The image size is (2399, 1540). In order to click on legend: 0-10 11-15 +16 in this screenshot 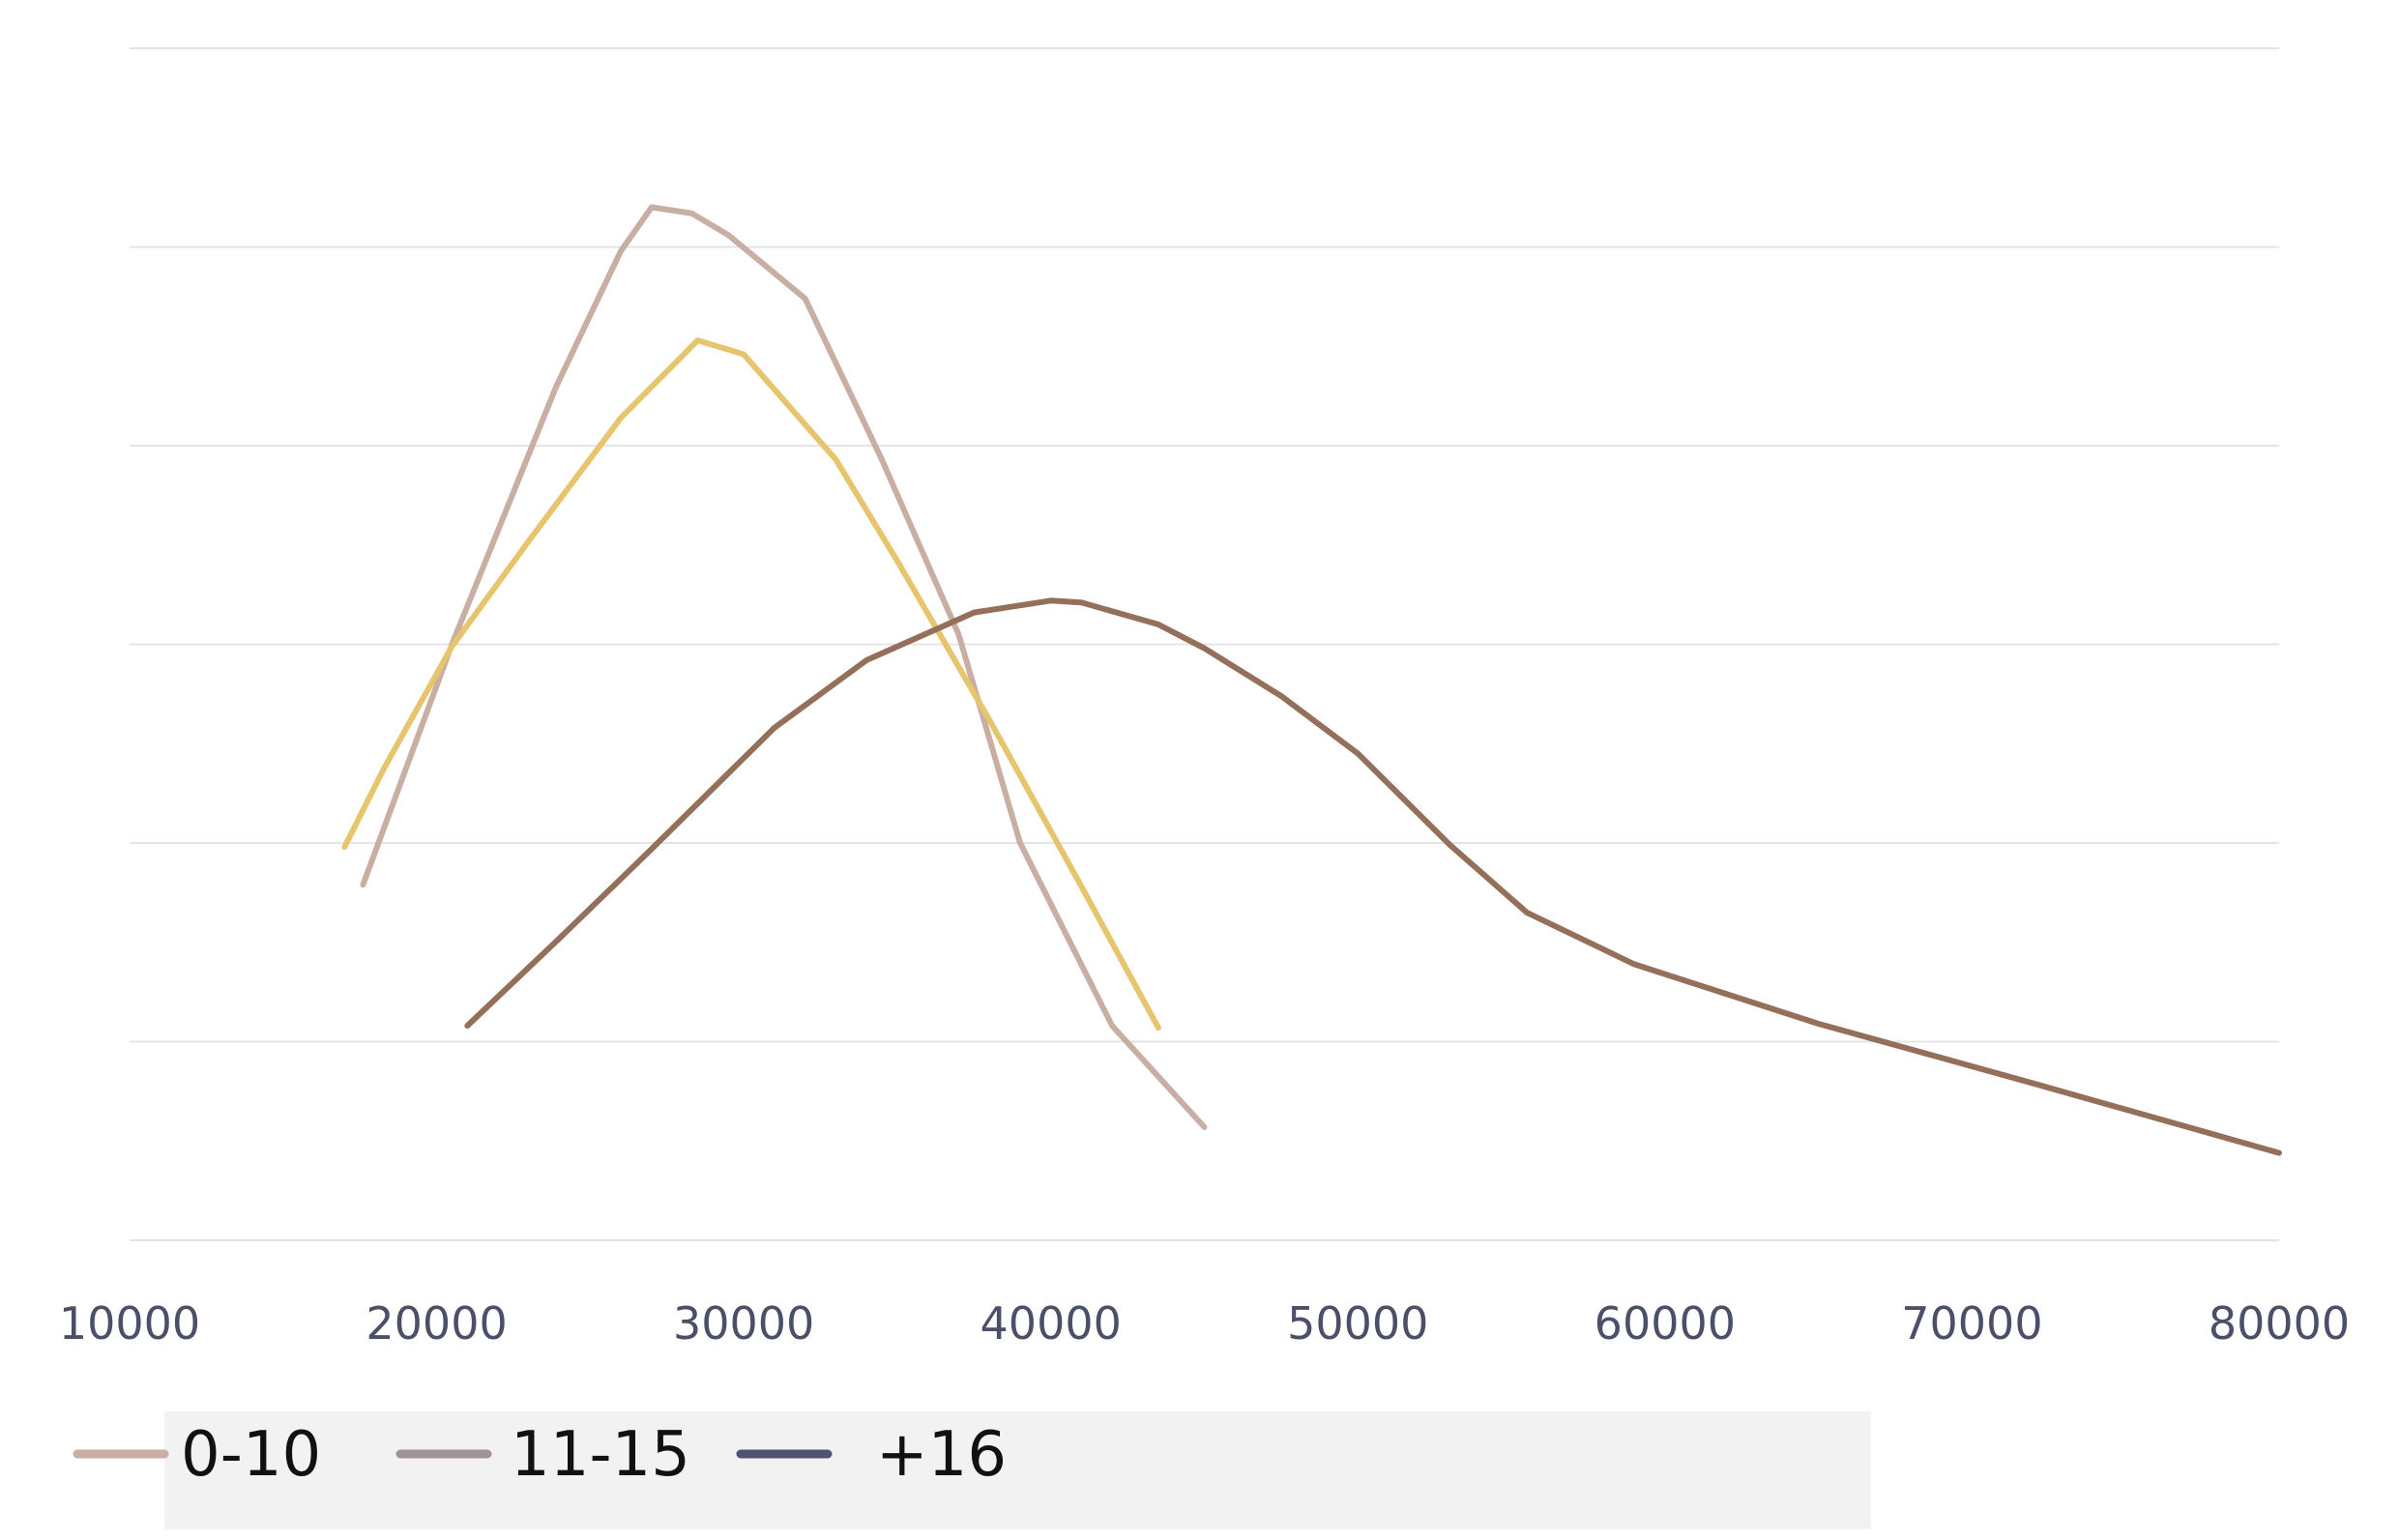, I will do `click(972, 1470)`.